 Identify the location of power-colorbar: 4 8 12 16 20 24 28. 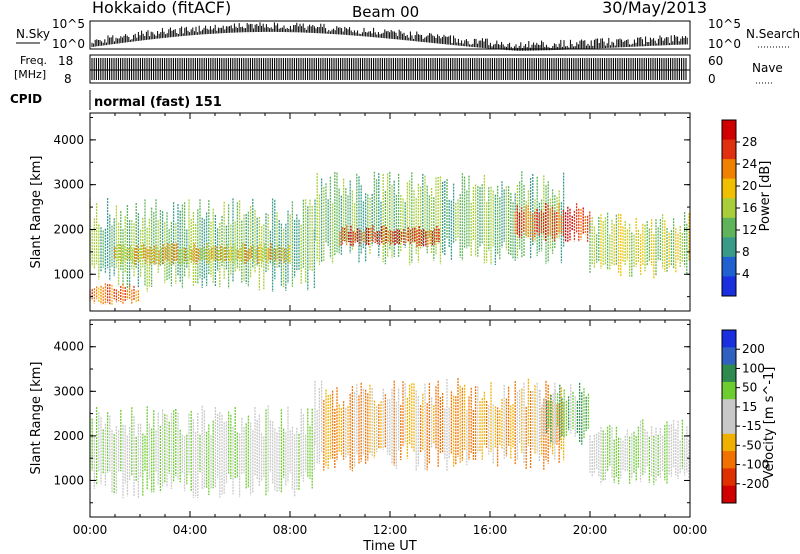
(739, 208).